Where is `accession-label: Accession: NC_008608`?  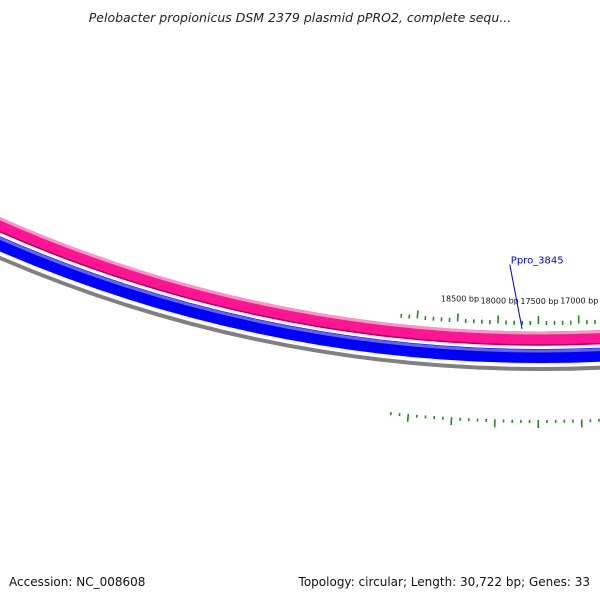
accession-label: Accession: NC_008608 is located at coordinates (77, 582).